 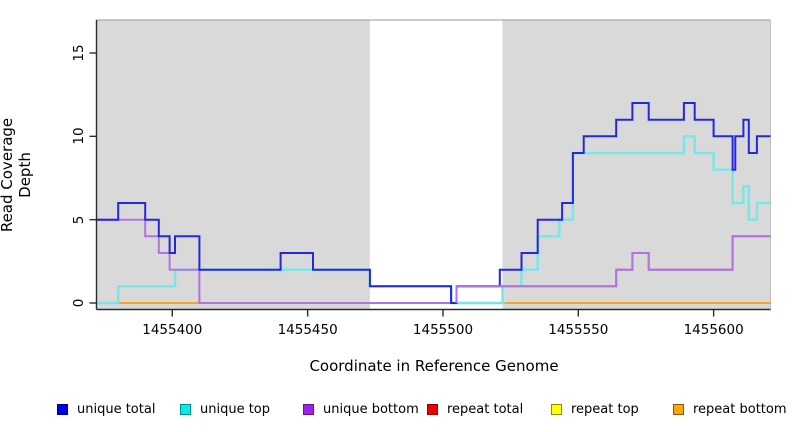 I want to click on x-tick-label: 1455500, so click(x=443, y=330).